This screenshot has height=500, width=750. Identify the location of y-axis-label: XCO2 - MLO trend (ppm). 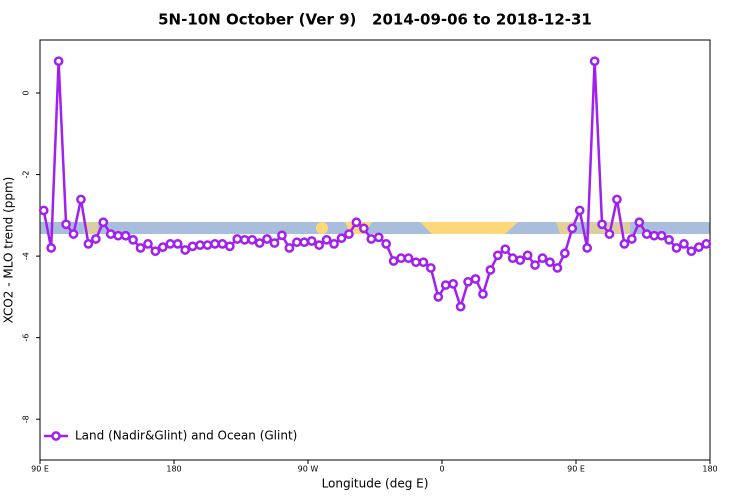
(9, 250).